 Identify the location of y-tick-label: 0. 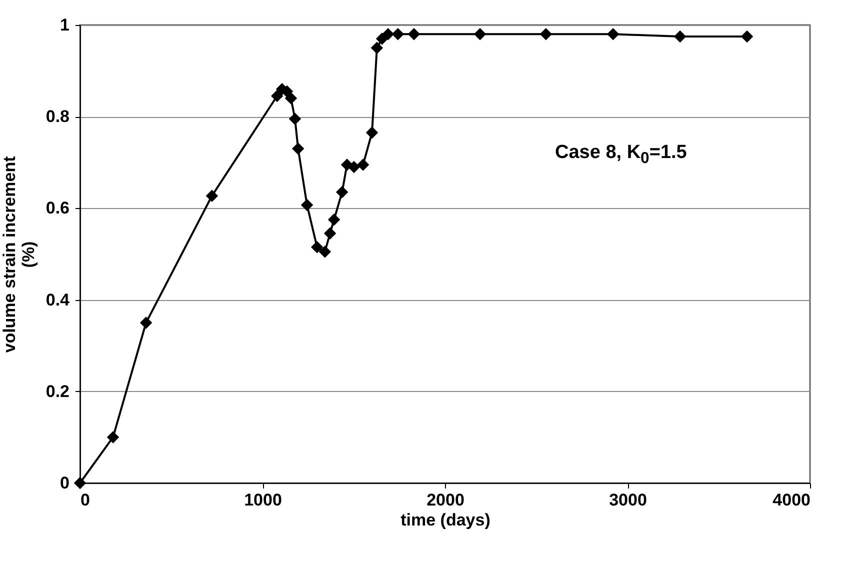
(65, 483).